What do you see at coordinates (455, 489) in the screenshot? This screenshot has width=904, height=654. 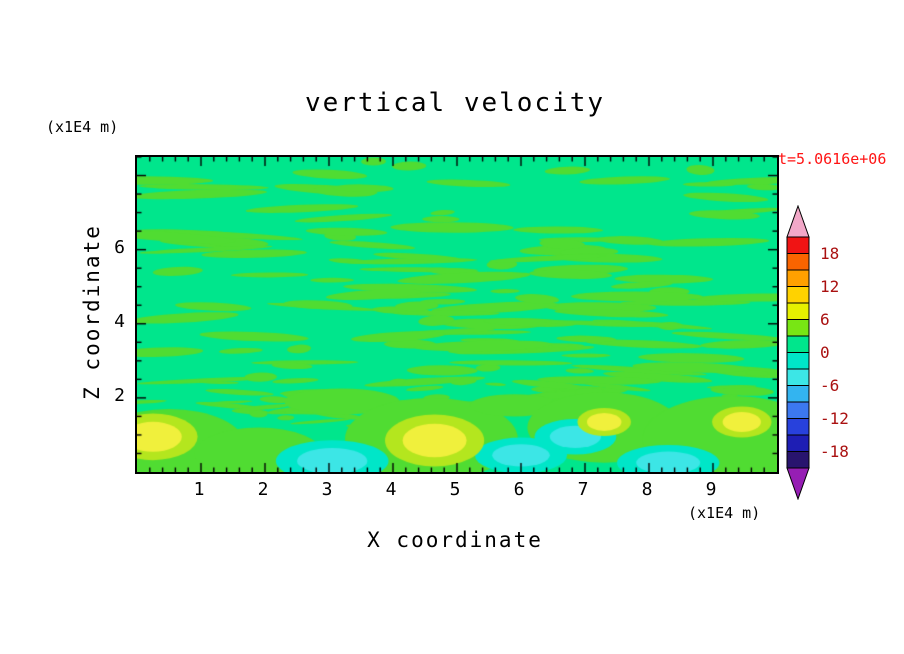 I see `x-tick-label: 5` at bounding box center [455, 489].